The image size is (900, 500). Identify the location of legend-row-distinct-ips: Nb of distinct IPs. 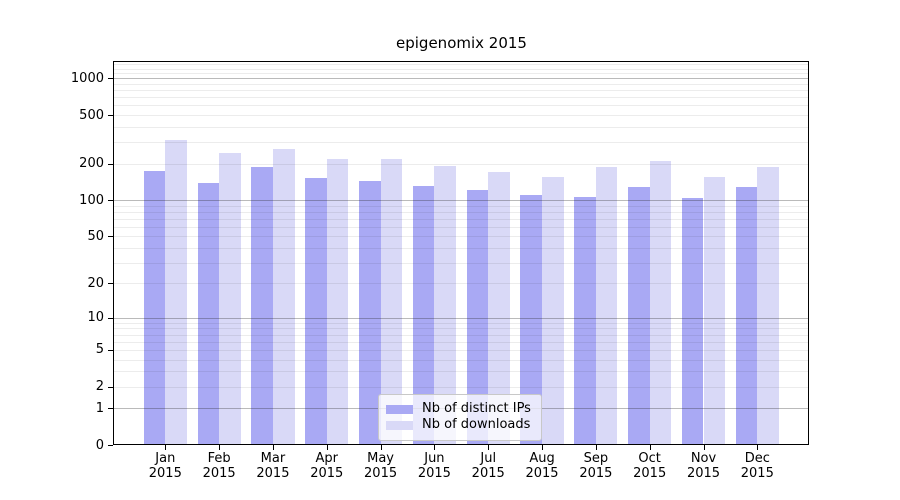
(458, 409).